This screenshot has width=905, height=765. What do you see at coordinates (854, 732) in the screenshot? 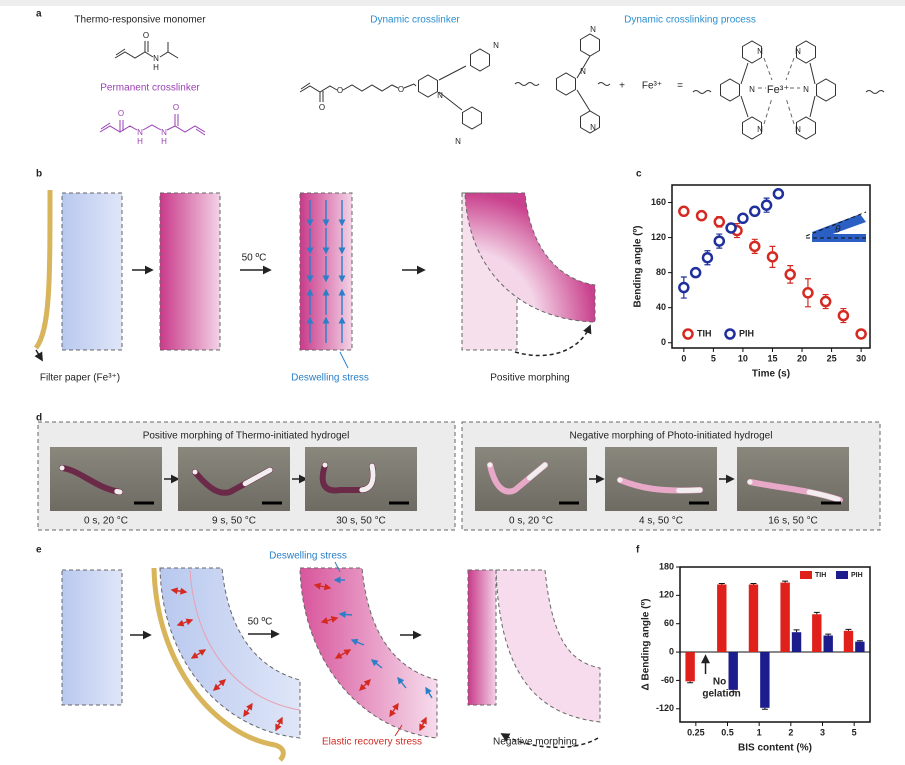
I see `x-tick-label: 5` at bounding box center [854, 732].